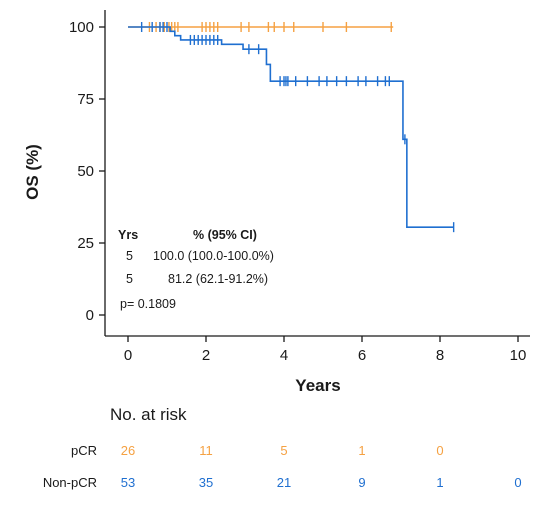  I want to click on y-tick-label: 50, so click(85, 171).